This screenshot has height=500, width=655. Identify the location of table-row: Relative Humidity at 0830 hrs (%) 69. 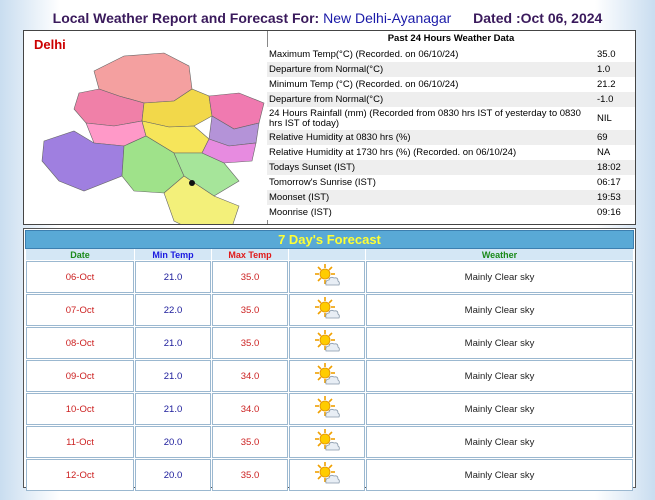
(451, 137).